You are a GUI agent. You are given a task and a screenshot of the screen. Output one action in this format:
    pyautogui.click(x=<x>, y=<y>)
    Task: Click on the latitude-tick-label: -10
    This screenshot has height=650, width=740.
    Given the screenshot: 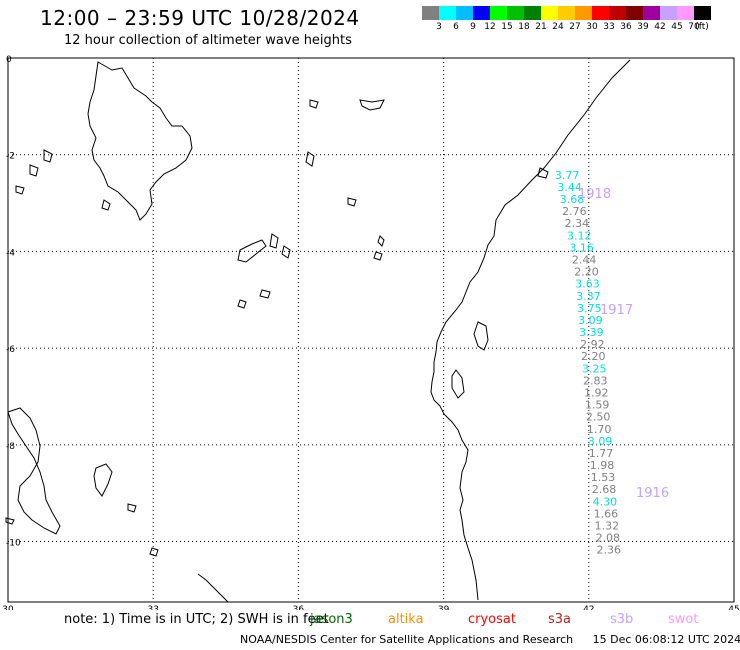 What is the action you would take?
    pyautogui.click(x=13, y=544)
    